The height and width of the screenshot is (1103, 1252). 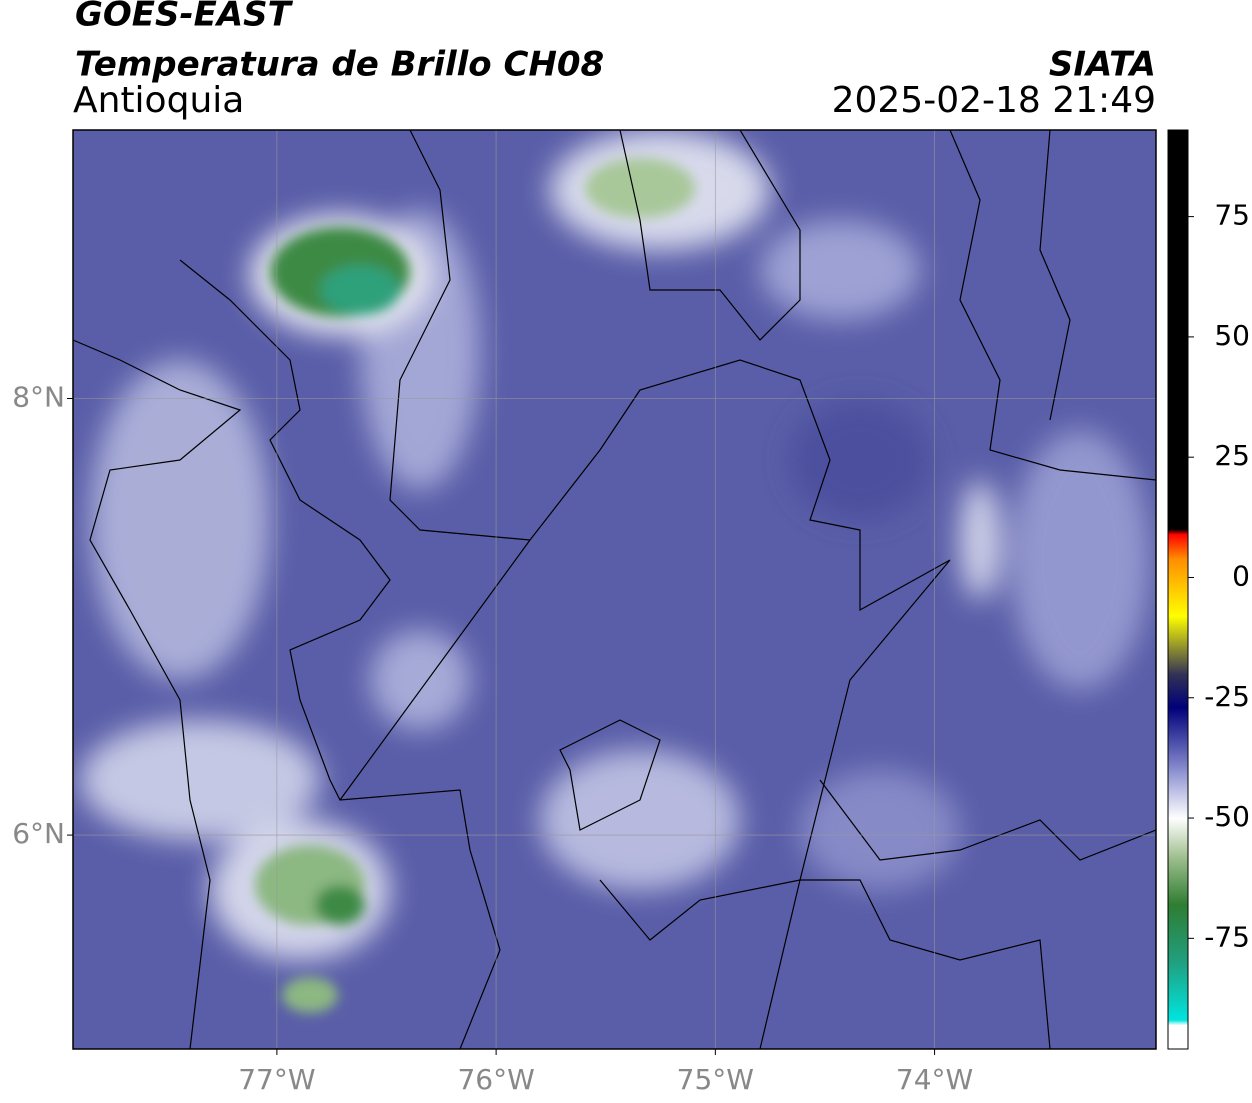 What do you see at coordinates (276, 1079) in the screenshot?
I see `x-tick-label: 77°W` at bounding box center [276, 1079].